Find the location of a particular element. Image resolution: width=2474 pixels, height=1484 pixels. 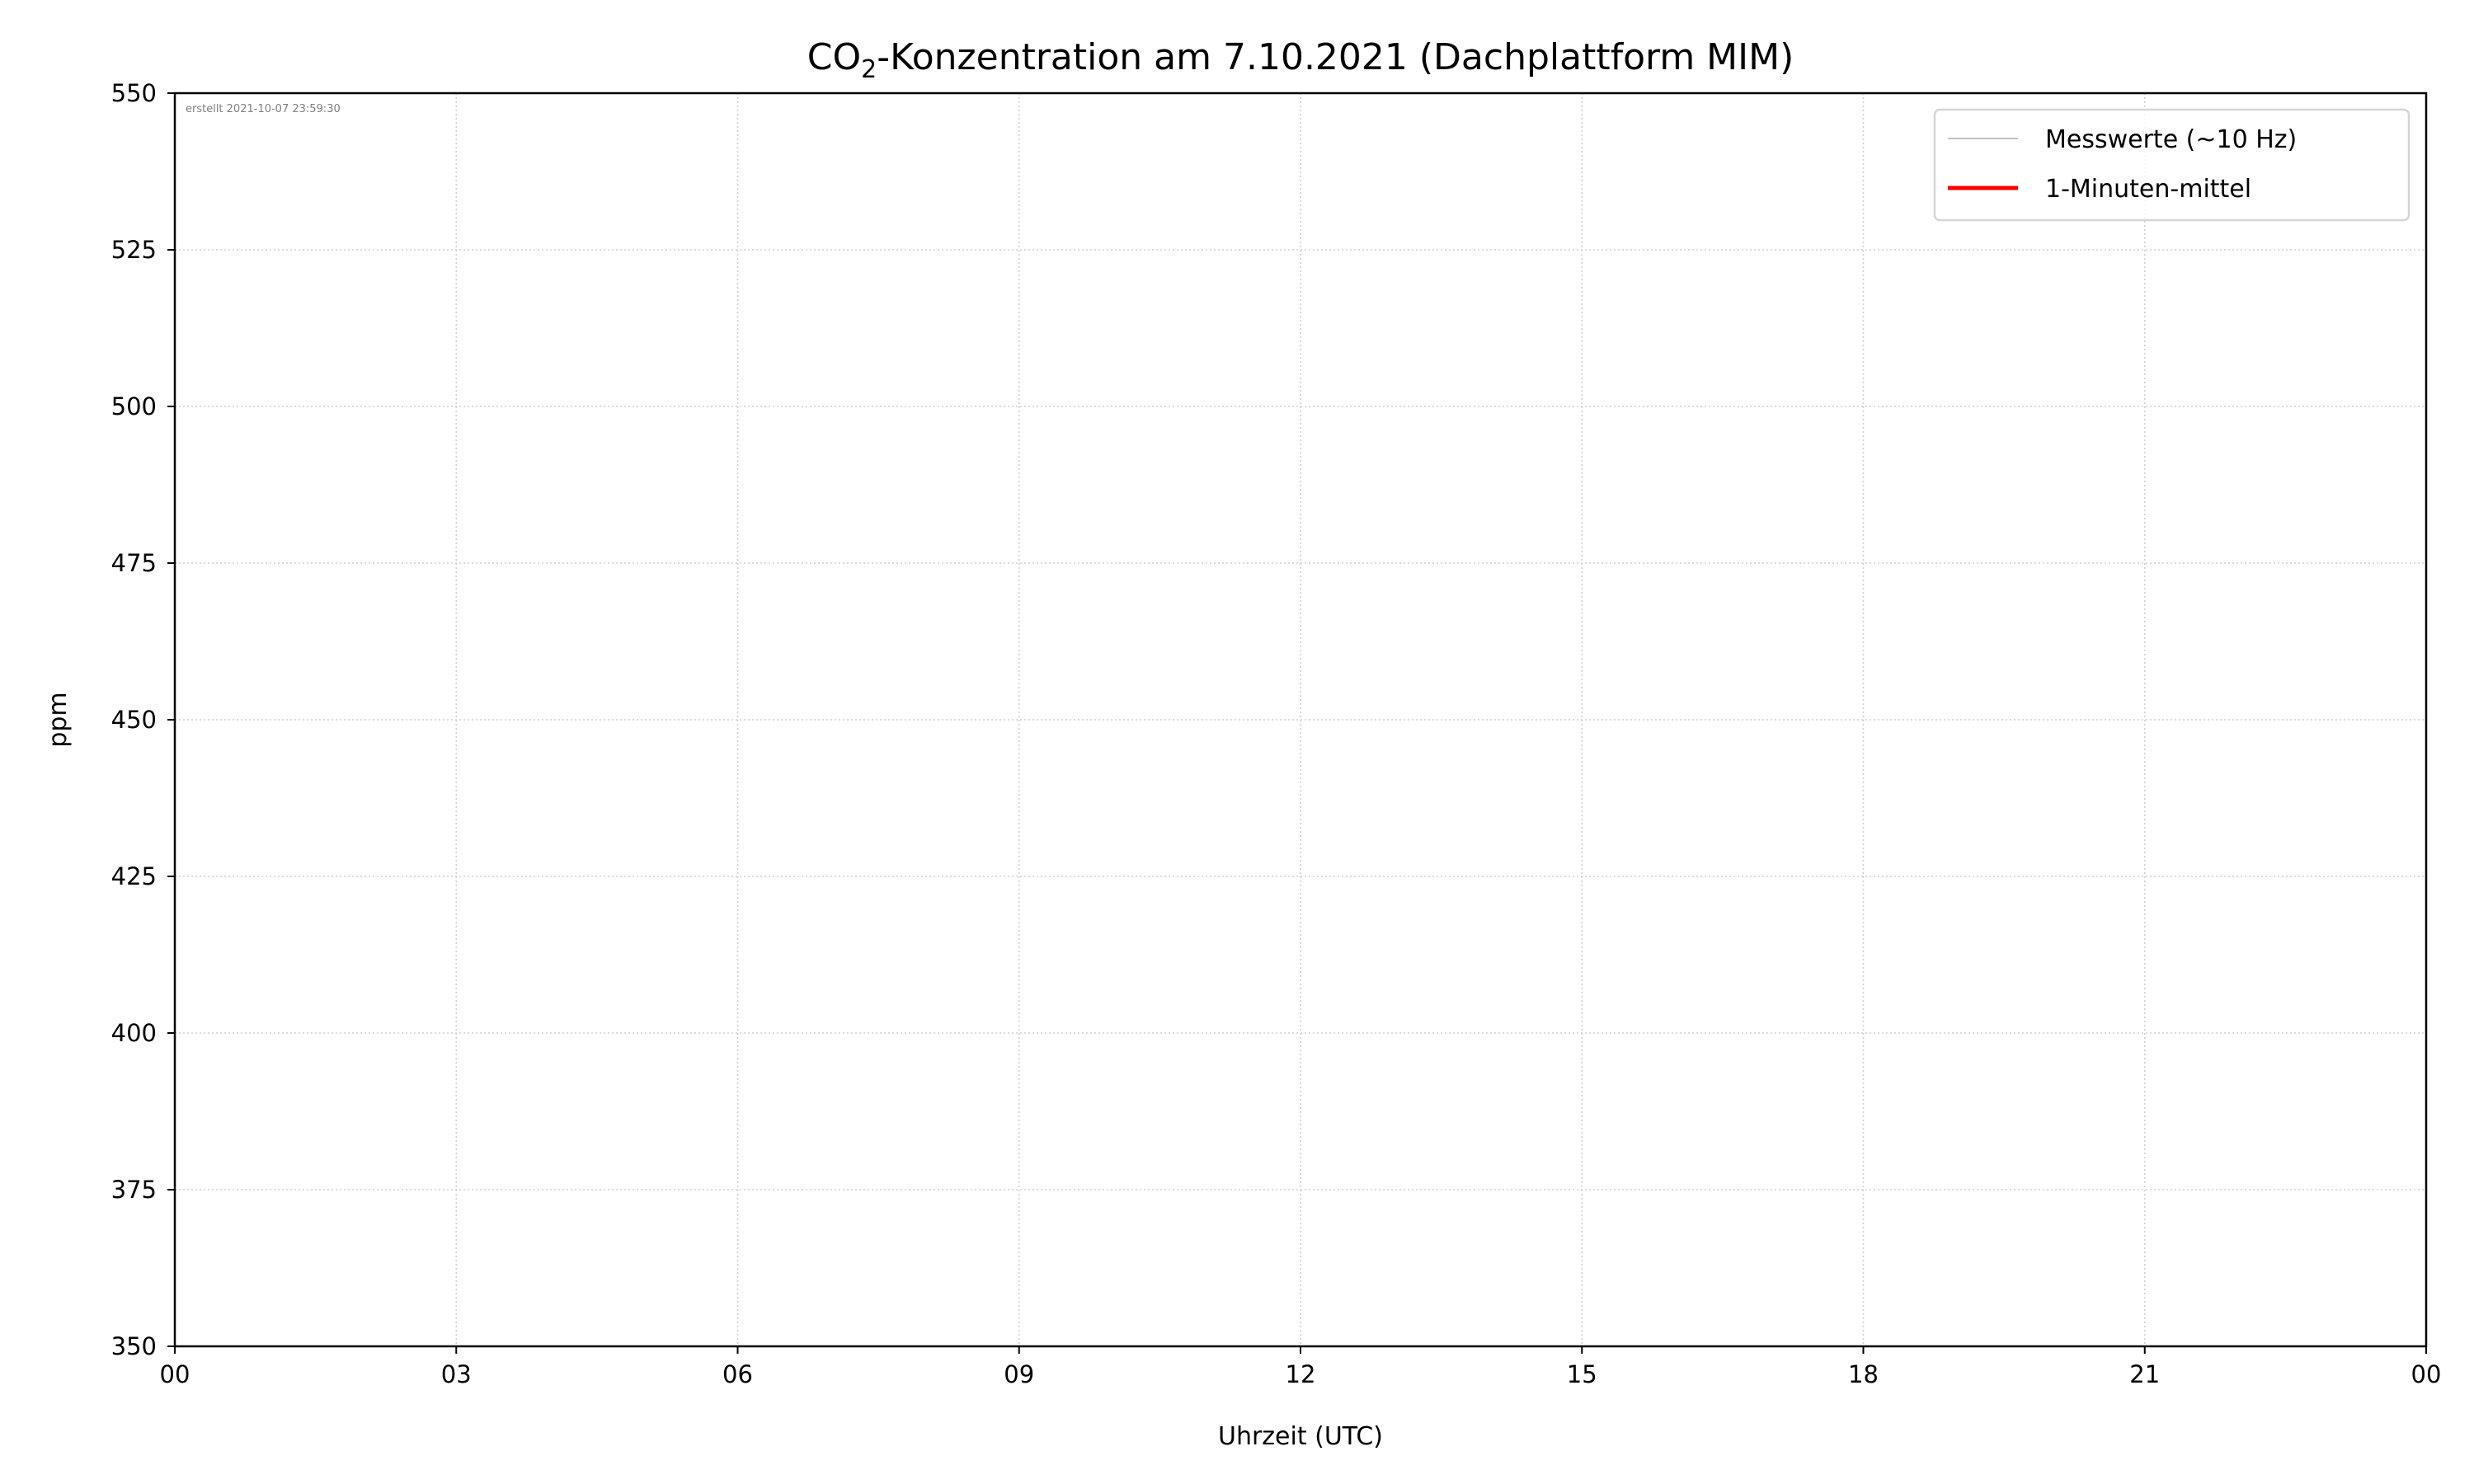

x-tick-label: 03 is located at coordinates (456, 1374).